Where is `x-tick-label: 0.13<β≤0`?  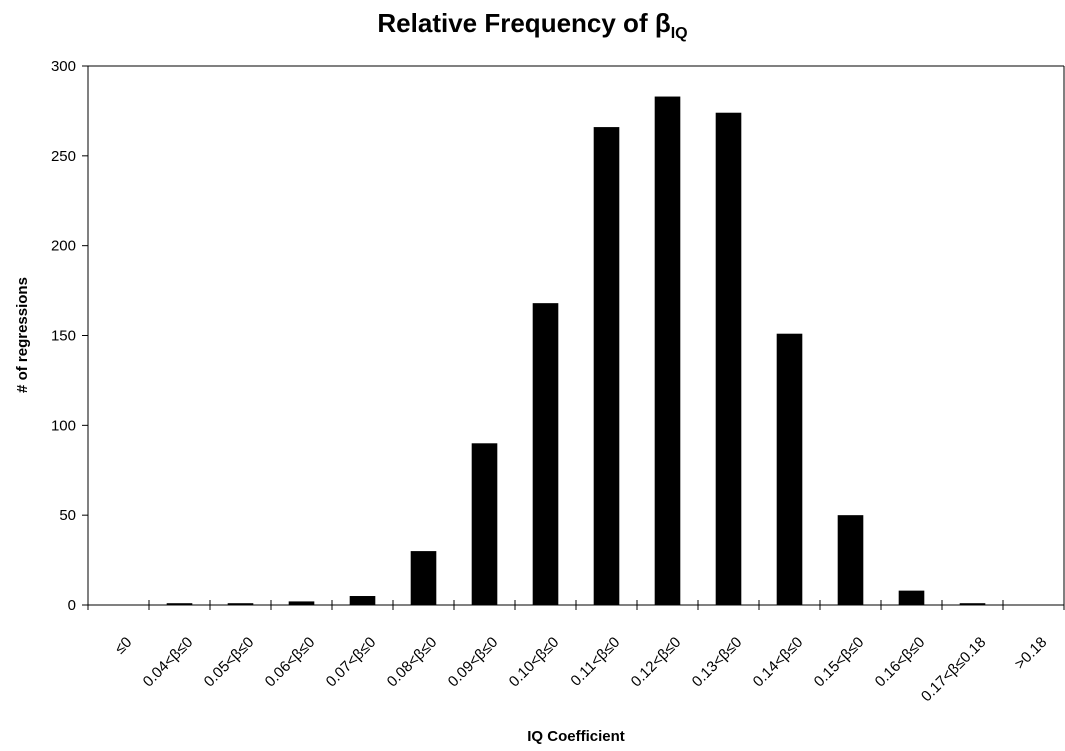 x-tick-label: 0.13<β≤0 is located at coordinates (717, 662).